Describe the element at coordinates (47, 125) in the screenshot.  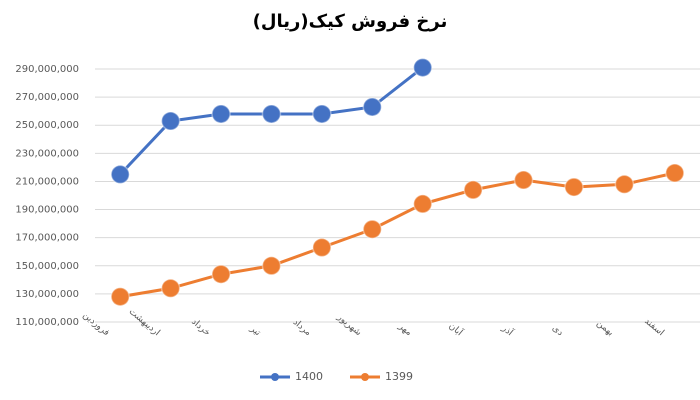
I see `y-tick-label: 250,000,000` at that location.